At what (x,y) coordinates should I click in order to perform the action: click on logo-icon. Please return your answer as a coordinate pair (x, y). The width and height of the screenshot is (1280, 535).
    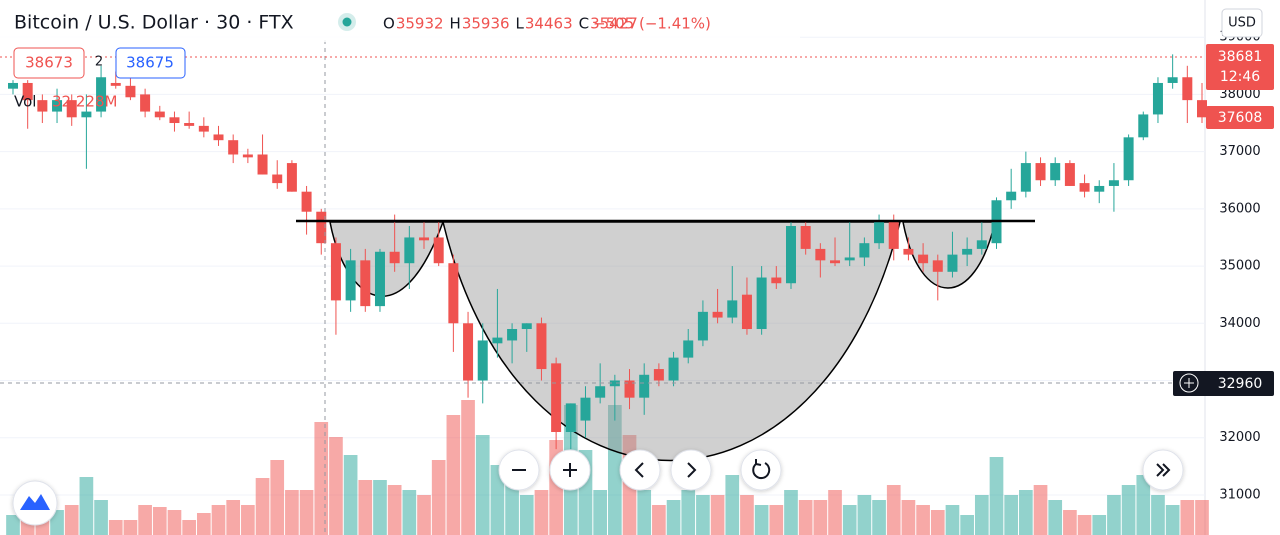
    Looking at the image, I should click on (35, 502).